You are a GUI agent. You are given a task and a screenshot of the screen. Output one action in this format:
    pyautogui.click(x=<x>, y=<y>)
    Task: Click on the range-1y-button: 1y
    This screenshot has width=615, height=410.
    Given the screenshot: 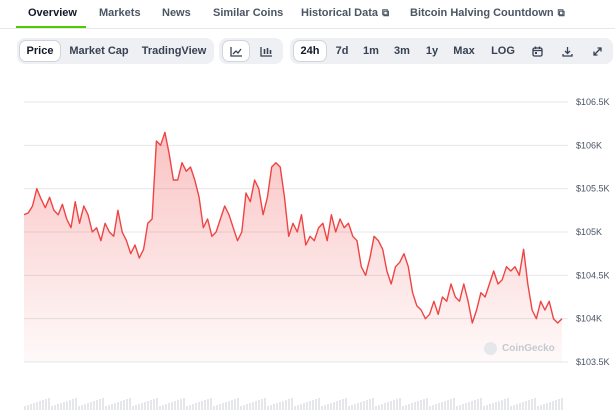 What is the action you would take?
    pyautogui.click(x=432, y=51)
    